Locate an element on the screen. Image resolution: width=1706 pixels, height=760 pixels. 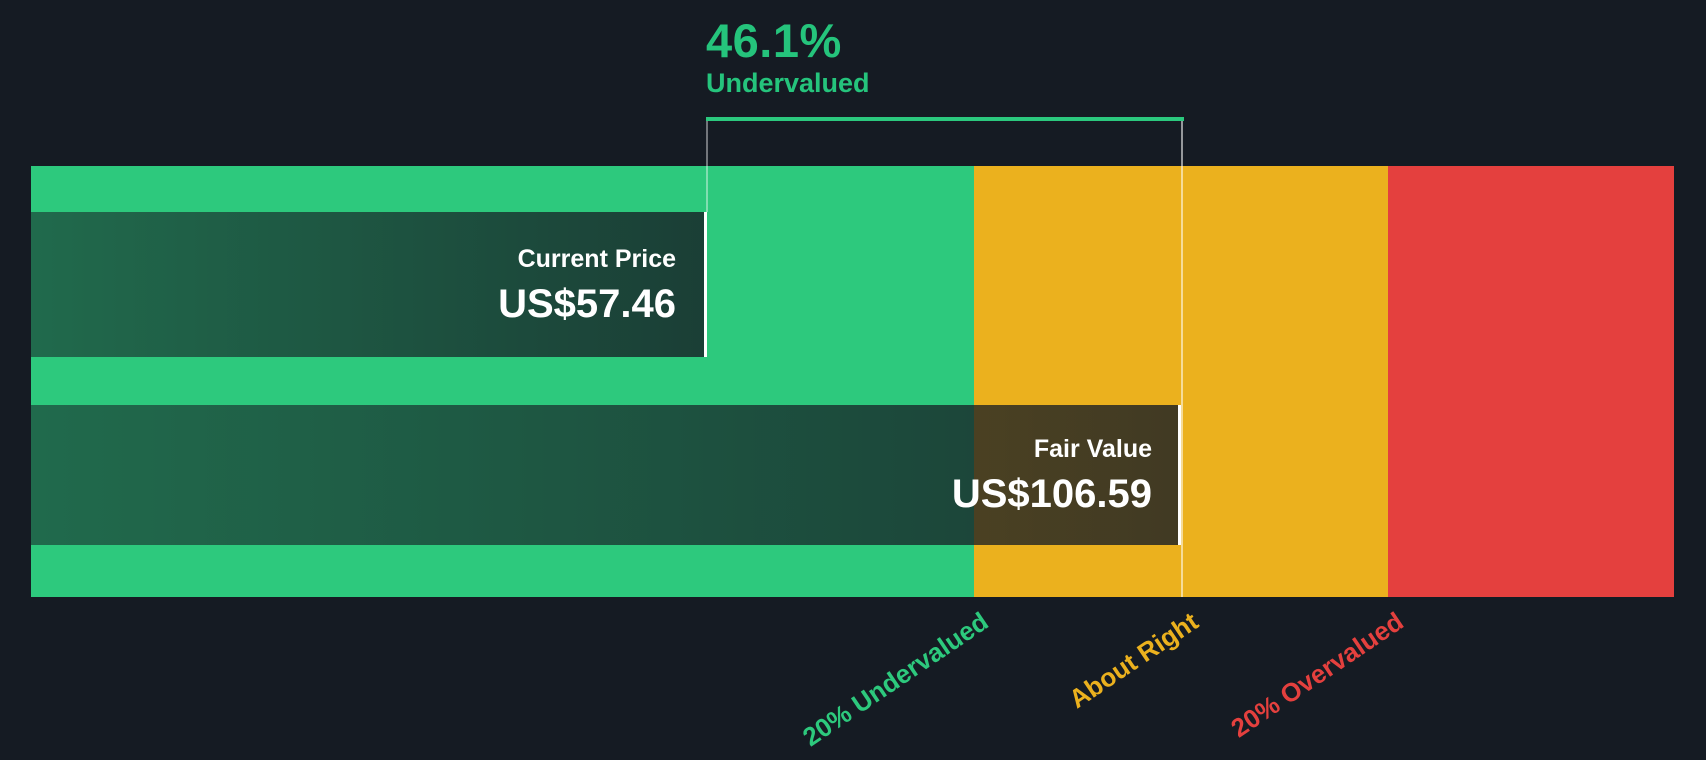
discount-status: Undervalued is located at coordinates (788, 83).